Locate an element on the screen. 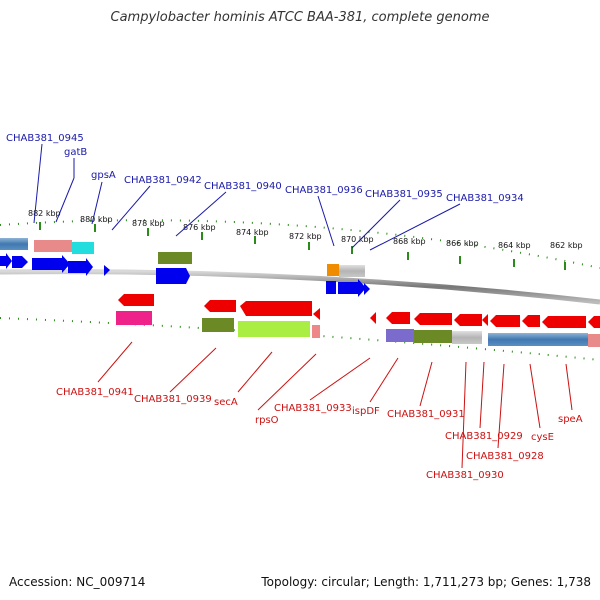  tick-label-872: 872 kbp is located at coordinates (305, 236).